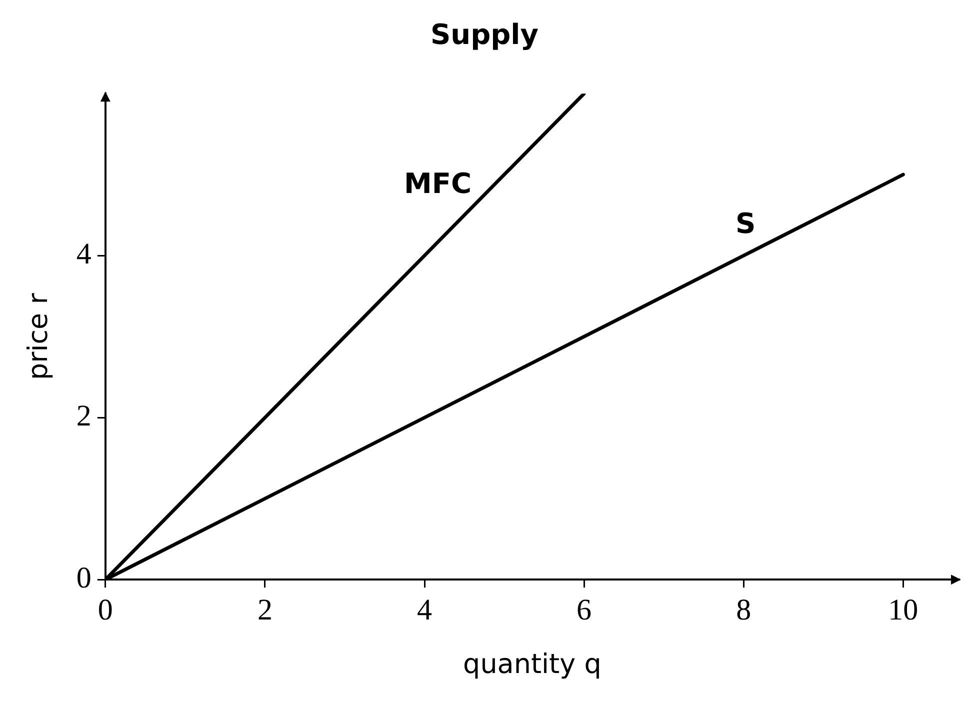  What do you see at coordinates (584, 609) in the screenshot?
I see `x-tick-label: 6` at bounding box center [584, 609].